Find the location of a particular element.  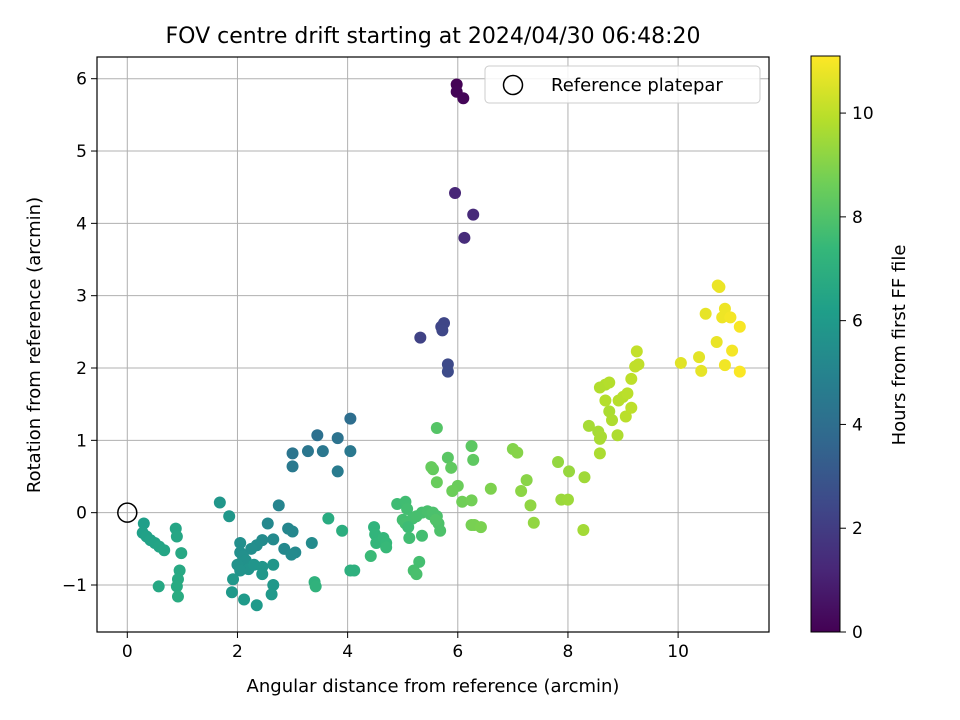

x-tick-label: 8 is located at coordinates (568, 652).